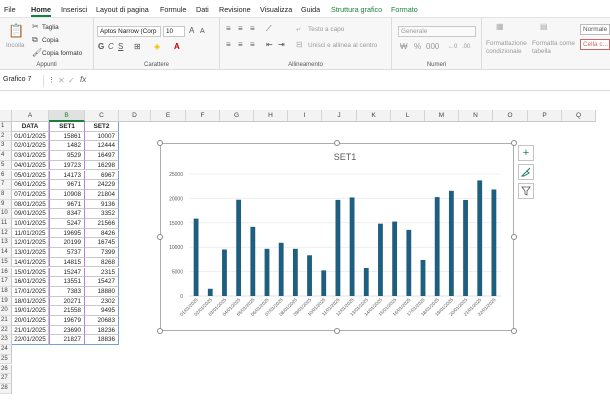  Describe the element at coordinates (6, 204) in the screenshot. I see `row-header: 9` at that location.